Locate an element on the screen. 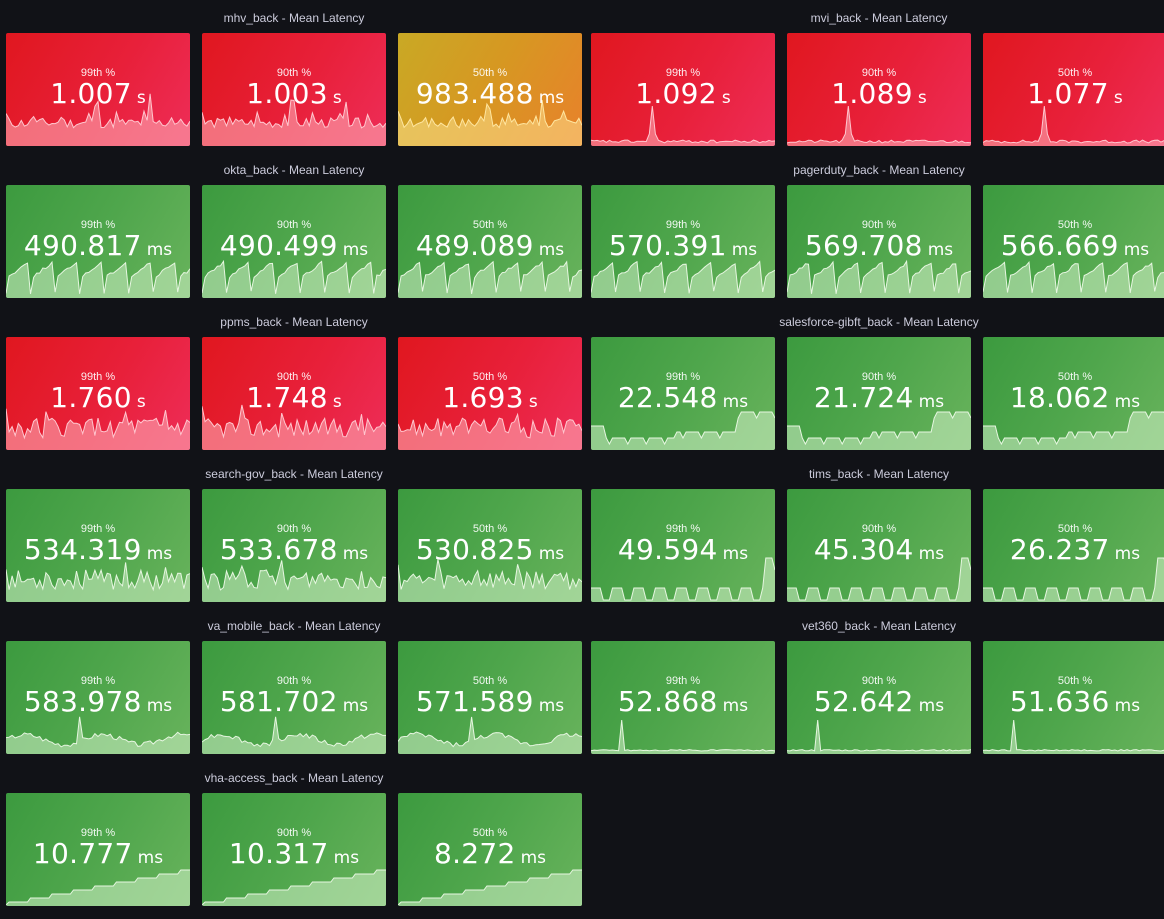 The image size is (1164, 919). panel-group-title: ppms_back - Mean Latency is located at coordinates (294, 322).